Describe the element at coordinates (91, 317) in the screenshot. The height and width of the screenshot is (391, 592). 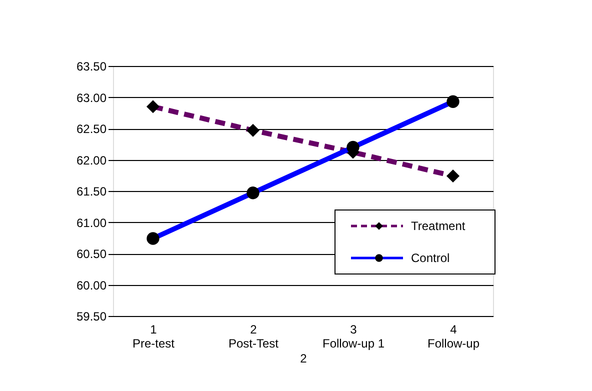
I see `y-tick-label: 59.50` at that location.